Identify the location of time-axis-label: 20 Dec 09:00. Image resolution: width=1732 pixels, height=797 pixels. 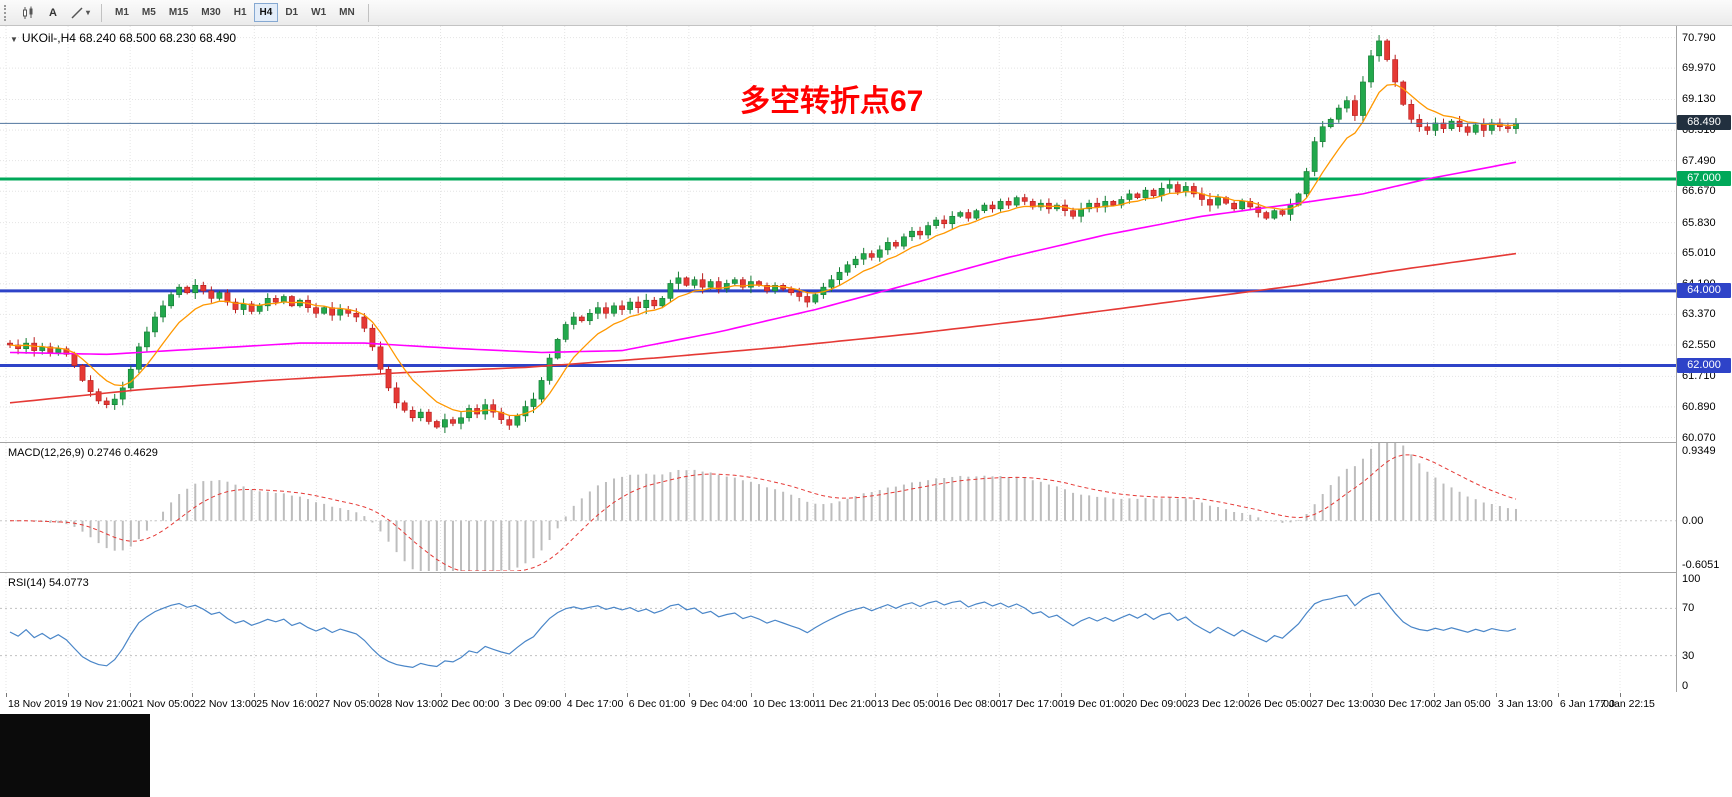
(1156, 704).